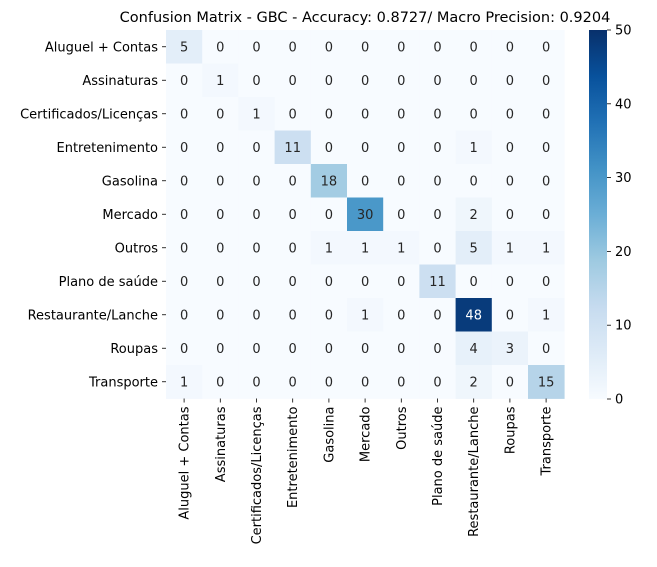 Image resolution: width=657 pixels, height=567 pixels. I want to click on cell-value-label: 15, so click(546, 382).